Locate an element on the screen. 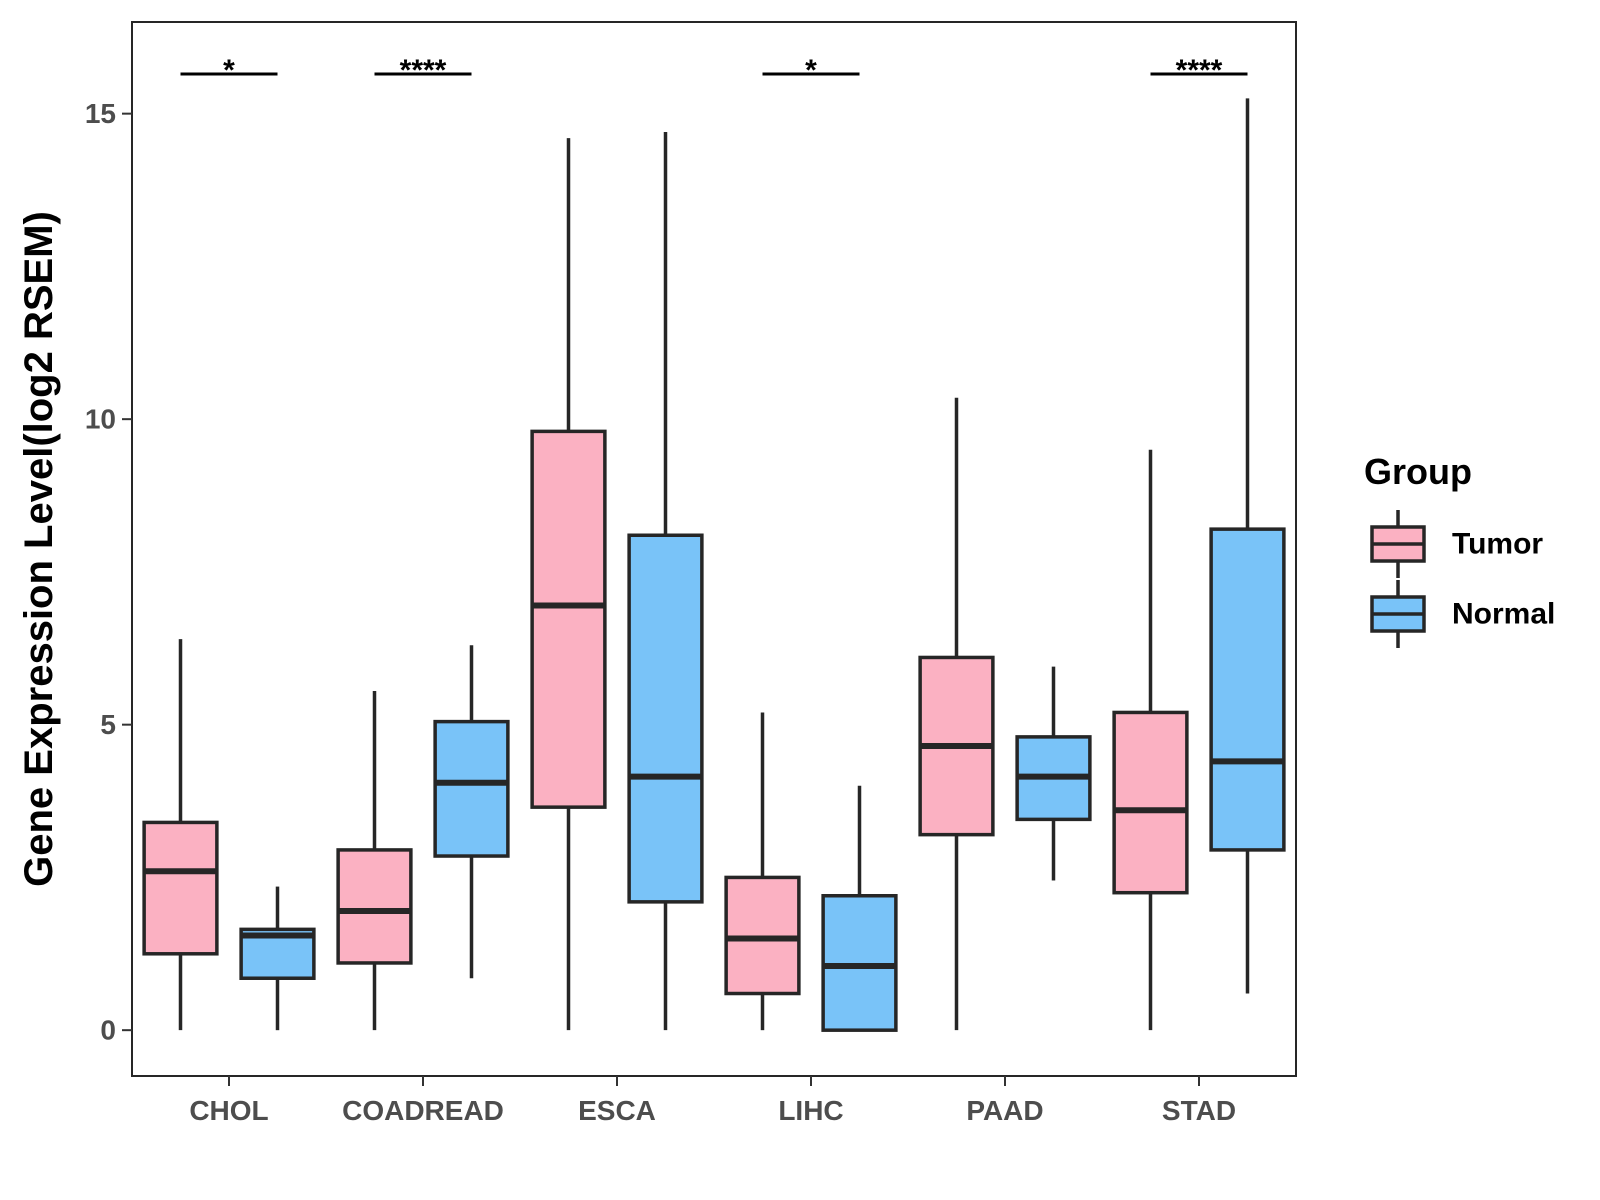 Image resolution: width=1600 pixels, height=1200 pixels. x-tick-label-esca: ESCA is located at coordinates (617, 1110).